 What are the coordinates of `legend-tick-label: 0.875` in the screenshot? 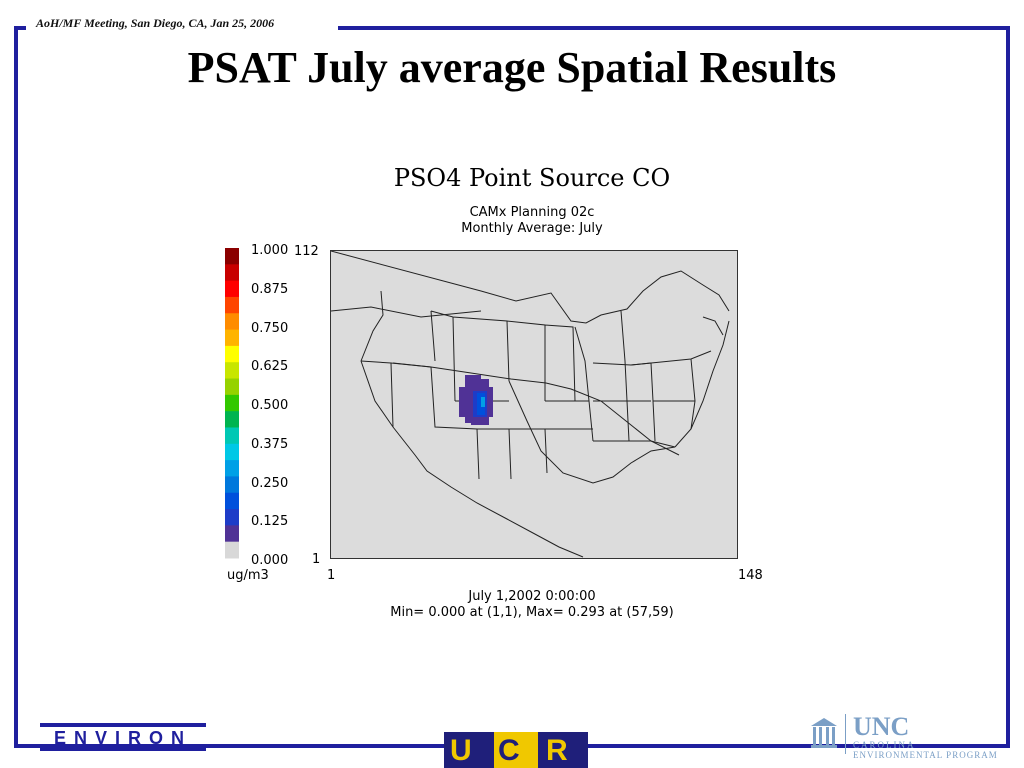 It's located at (270, 289).